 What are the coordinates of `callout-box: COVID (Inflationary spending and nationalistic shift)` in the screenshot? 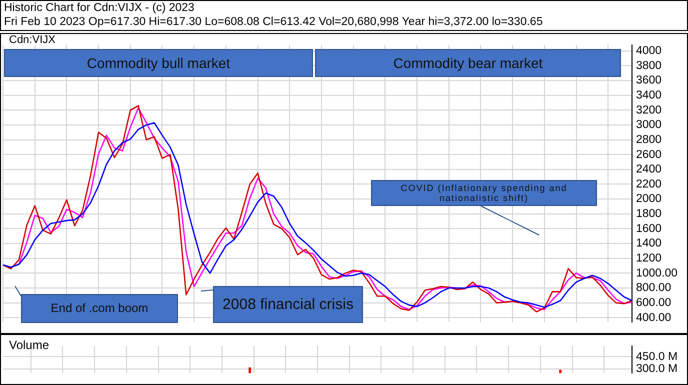 It's located at (484, 193).